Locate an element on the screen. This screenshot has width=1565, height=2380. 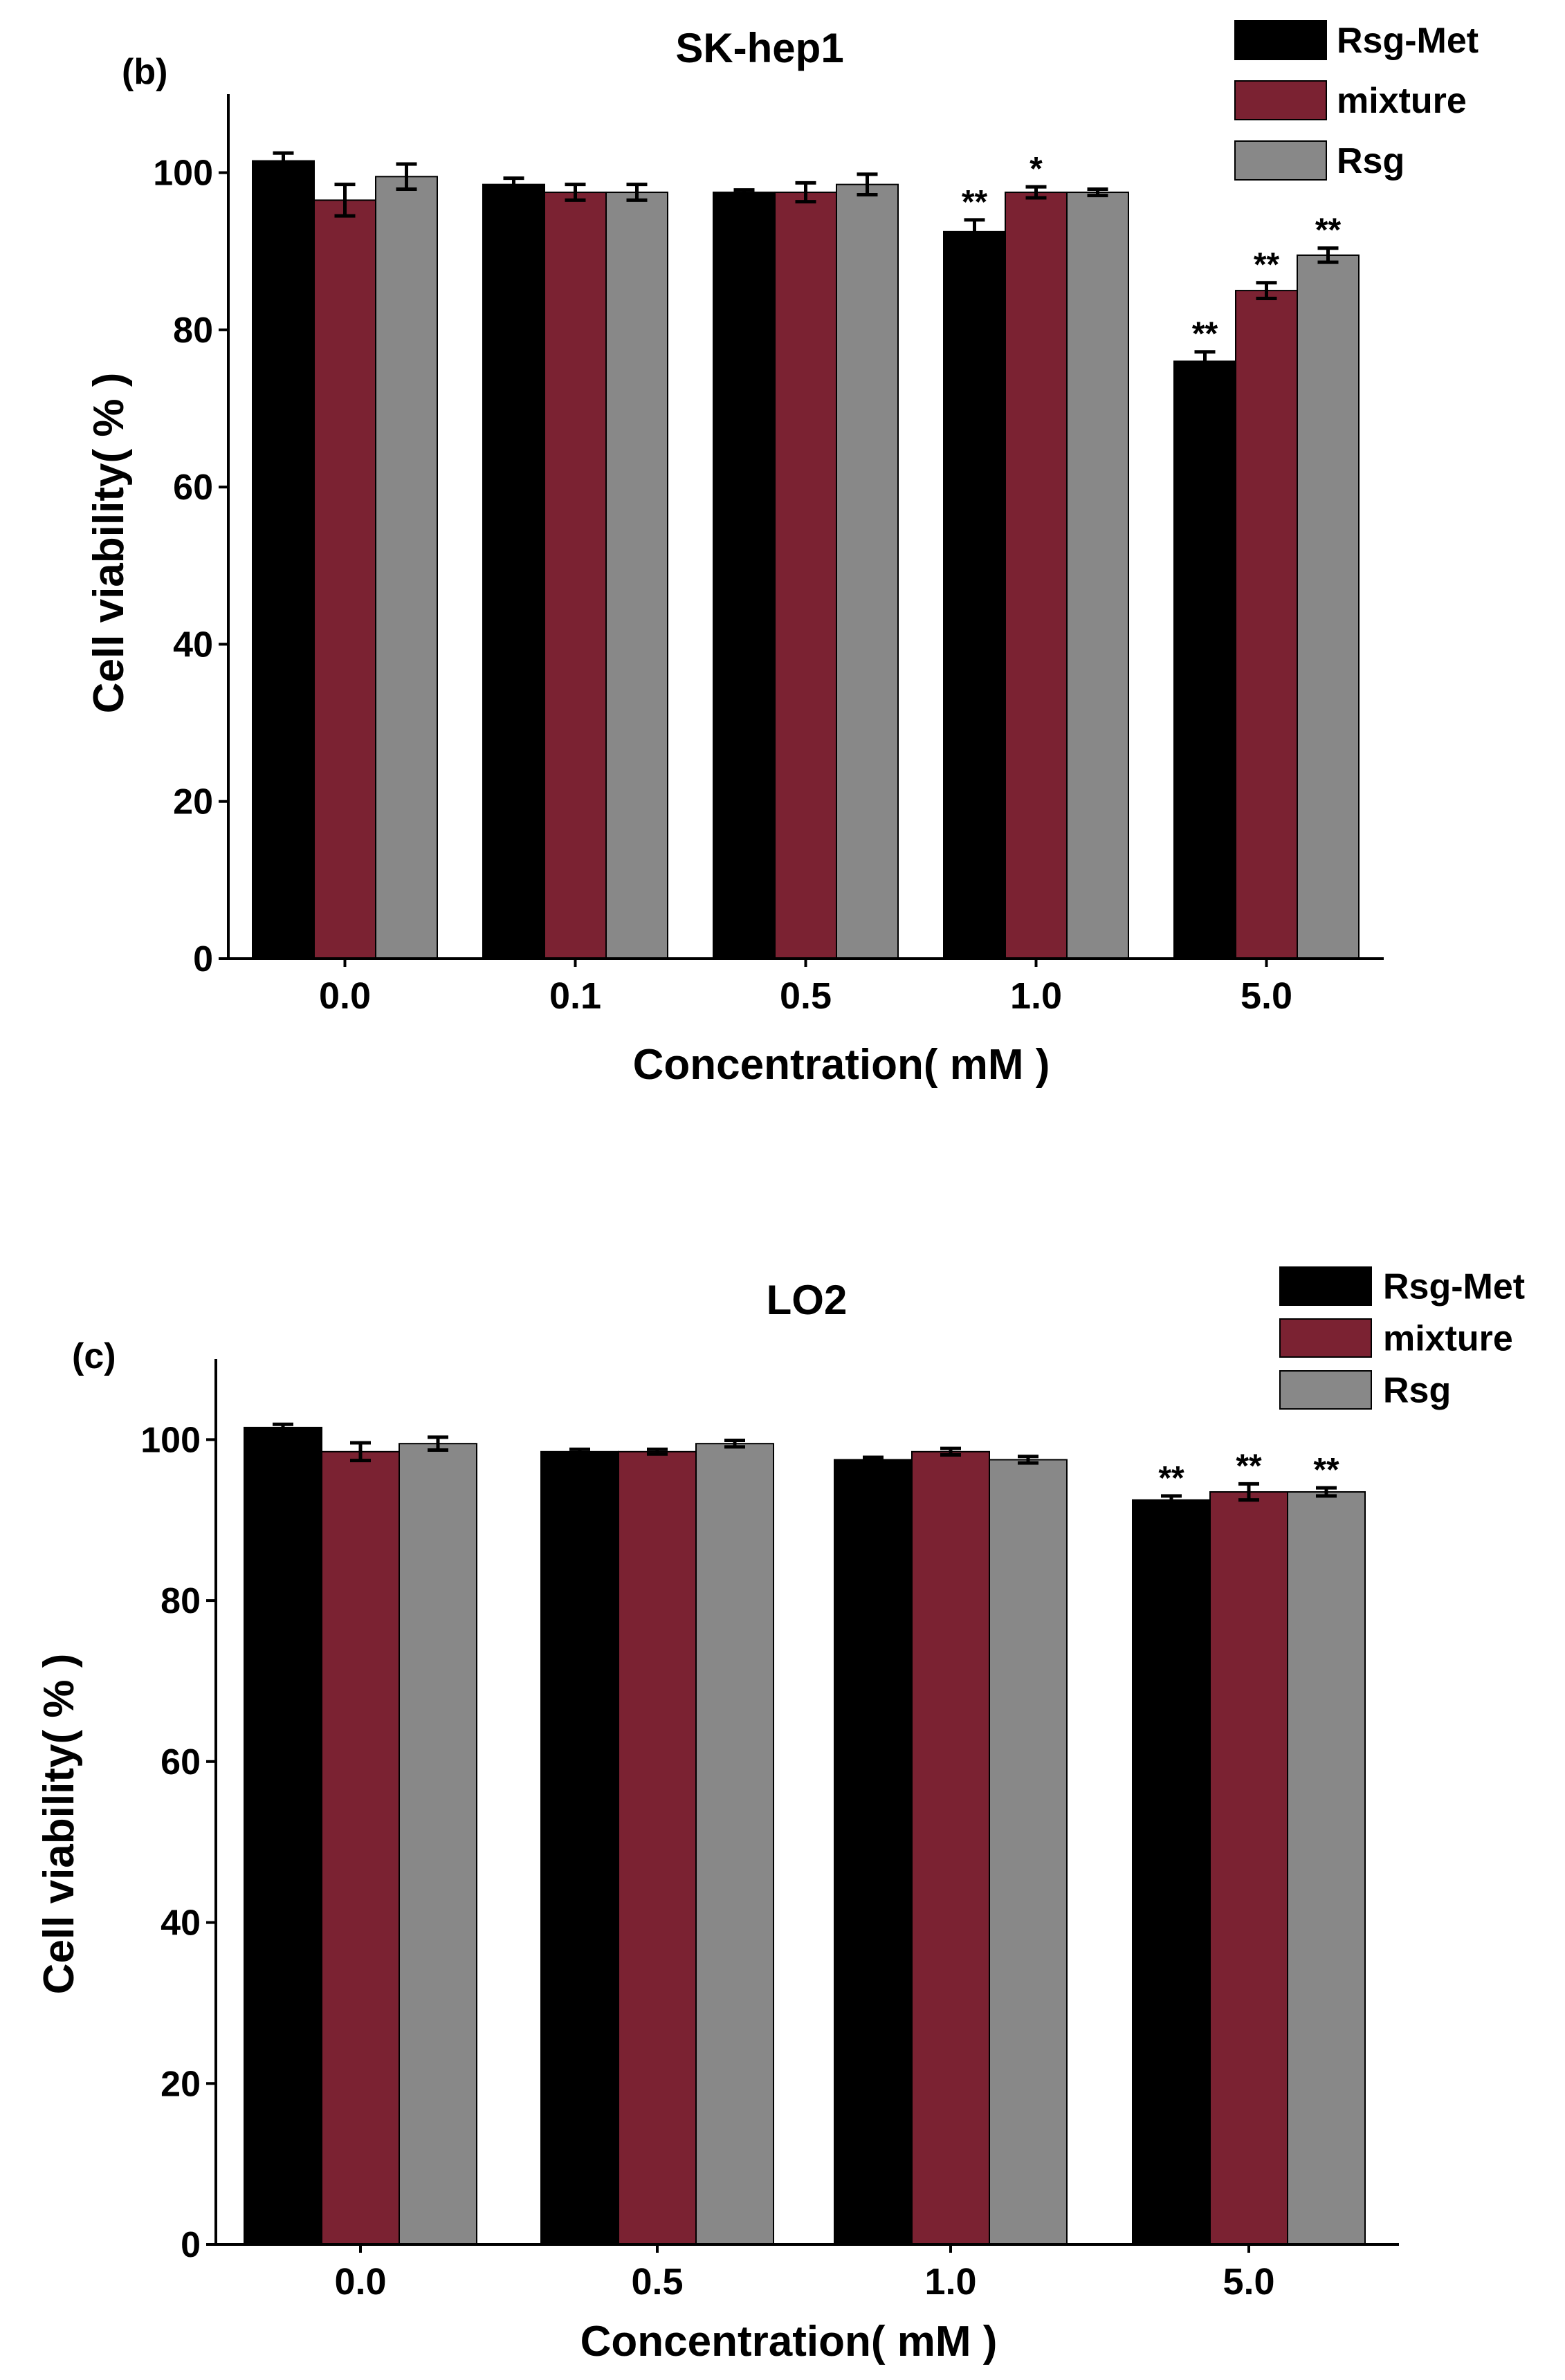
panel-c-x-ticks: 0.0 0.5 1.0 5.0 is located at coordinates (804, 2273).